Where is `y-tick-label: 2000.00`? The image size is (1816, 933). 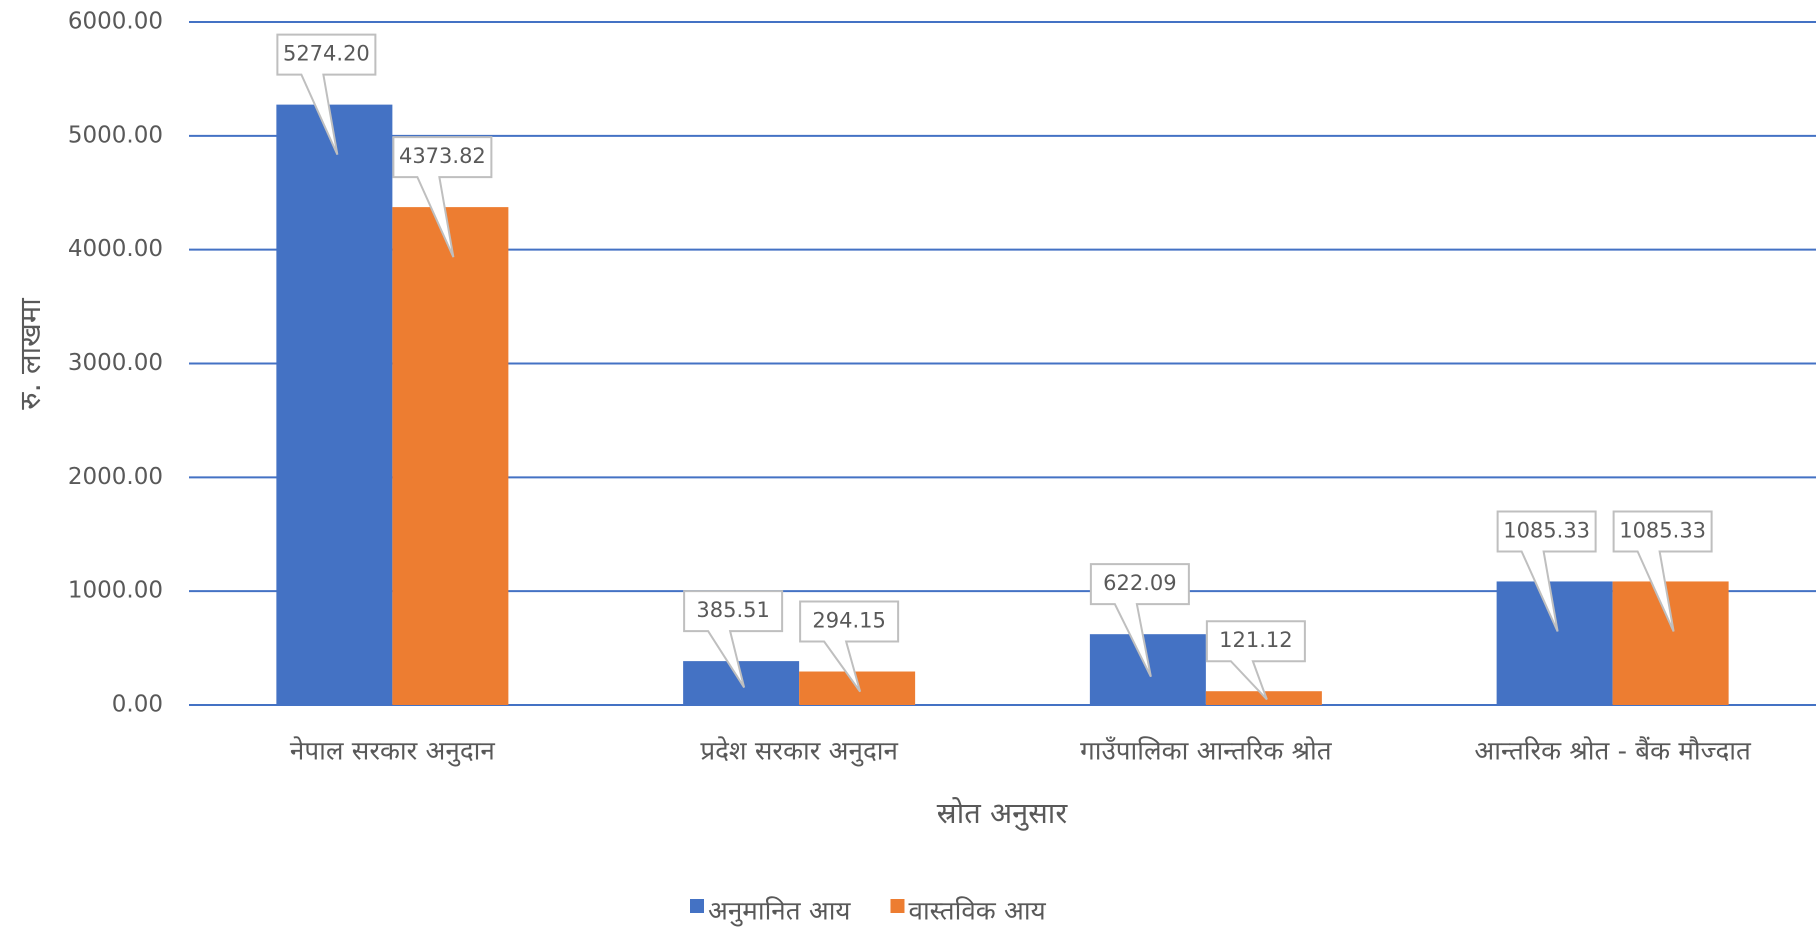
y-tick-label: 2000.00 is located at coordinates (115, 477).